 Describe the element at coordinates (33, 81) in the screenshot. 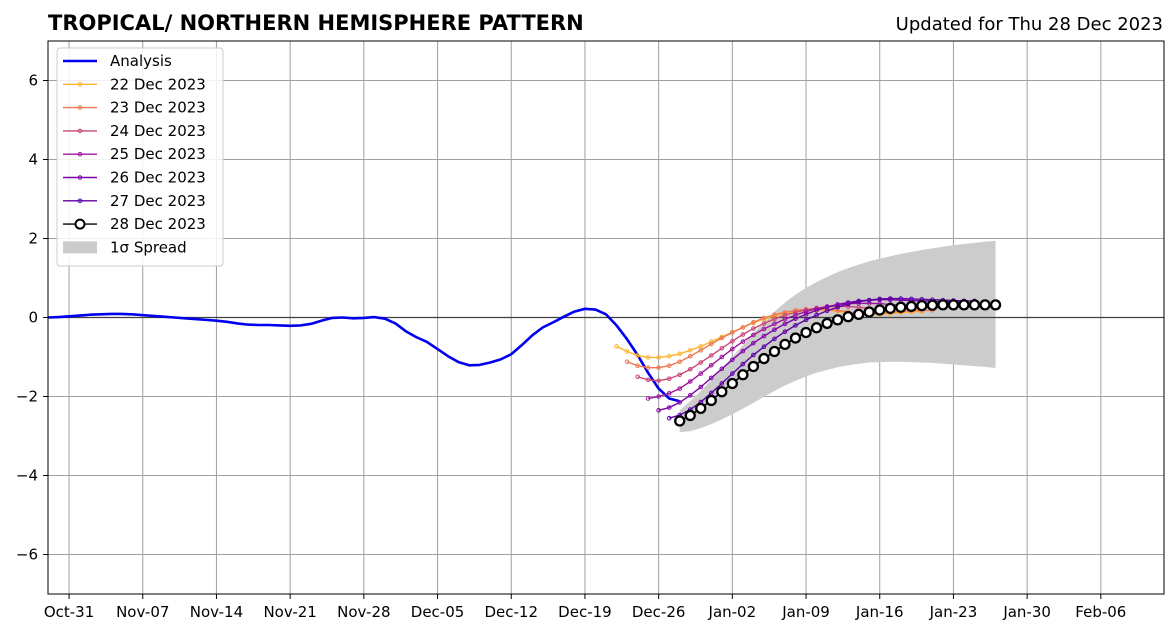

I see `y-tick-label: 6` at that location.